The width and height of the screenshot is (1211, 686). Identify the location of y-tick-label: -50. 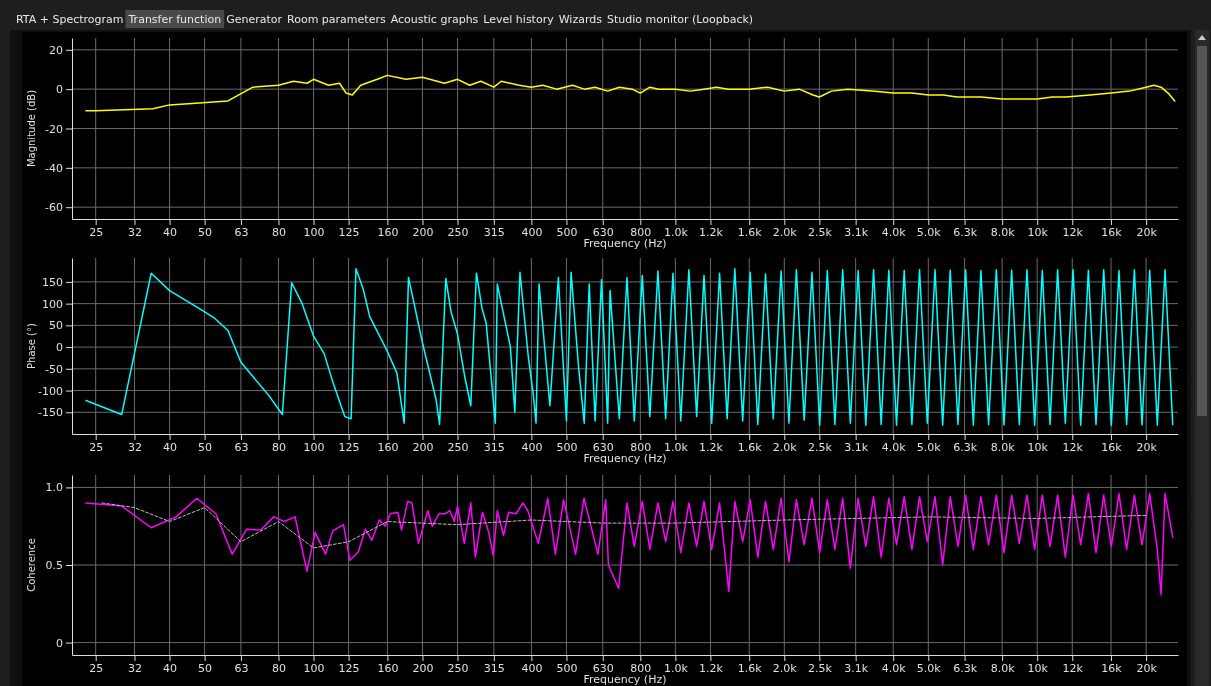
(54, 369).